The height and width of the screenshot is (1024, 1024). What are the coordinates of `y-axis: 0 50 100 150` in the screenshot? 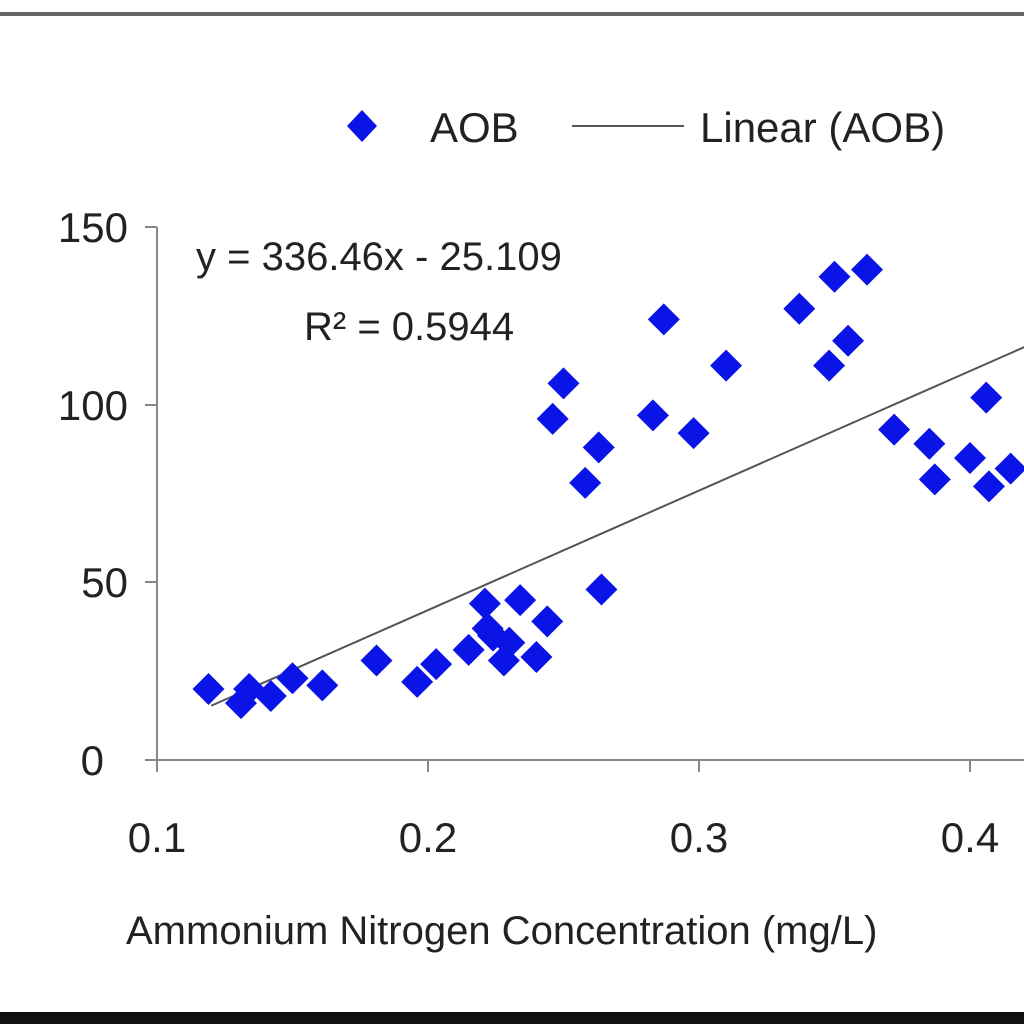 It's located at (108, 494).